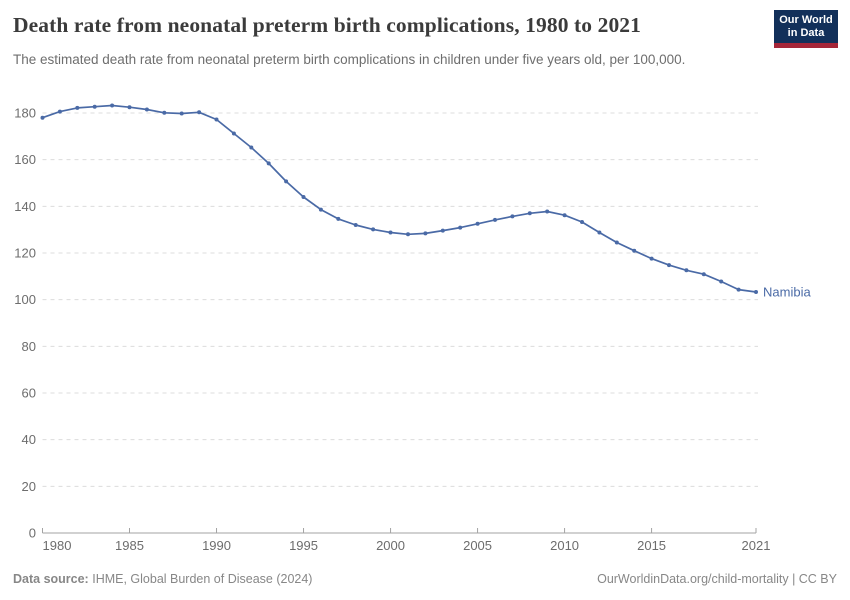 Image resolution: width=850 pixels, height=600 pixels. What do you see at coordinates (390, 545) in the screenshot?
I see `x-axis-tick-label: 2000` at bounding box center [390, 545].